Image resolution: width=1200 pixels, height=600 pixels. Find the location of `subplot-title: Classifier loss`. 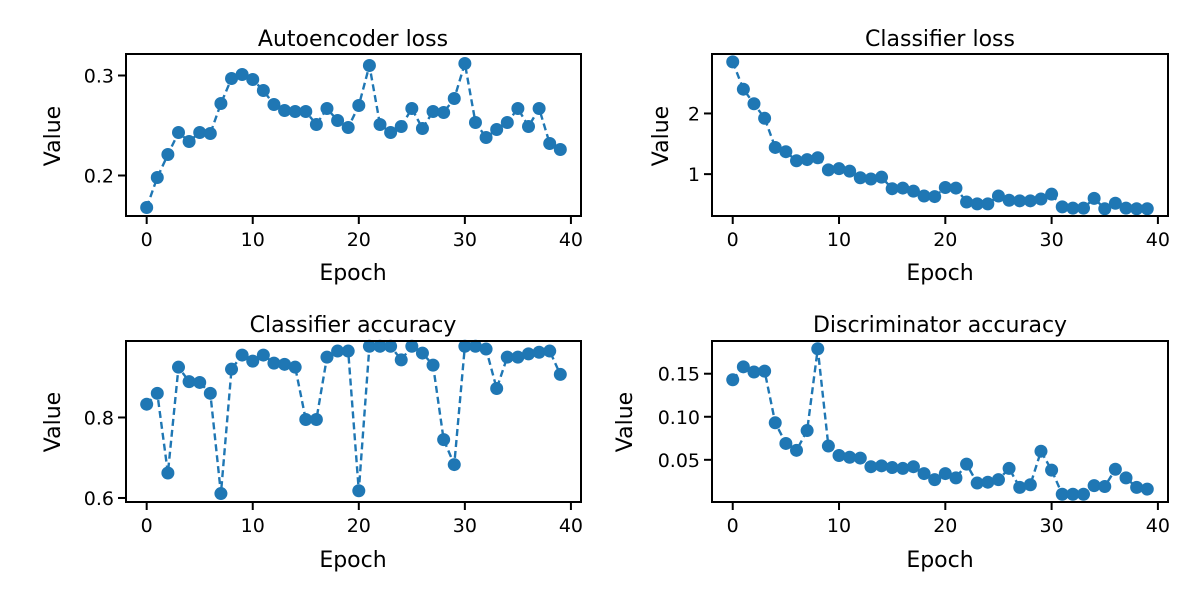

subplot-title: Classifier loss is located at coordinates (940, 39).